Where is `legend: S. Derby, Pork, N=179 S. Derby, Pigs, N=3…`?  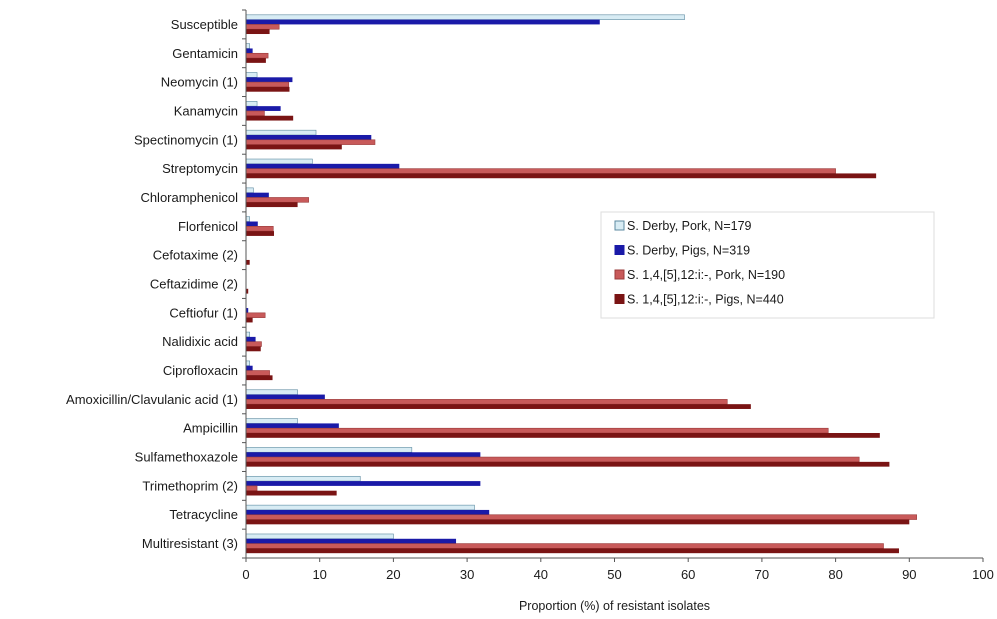 legend: S. Derby, Pork, N=179 S. Derby, Pigs, N=3… is located at coordinates (767, 265).